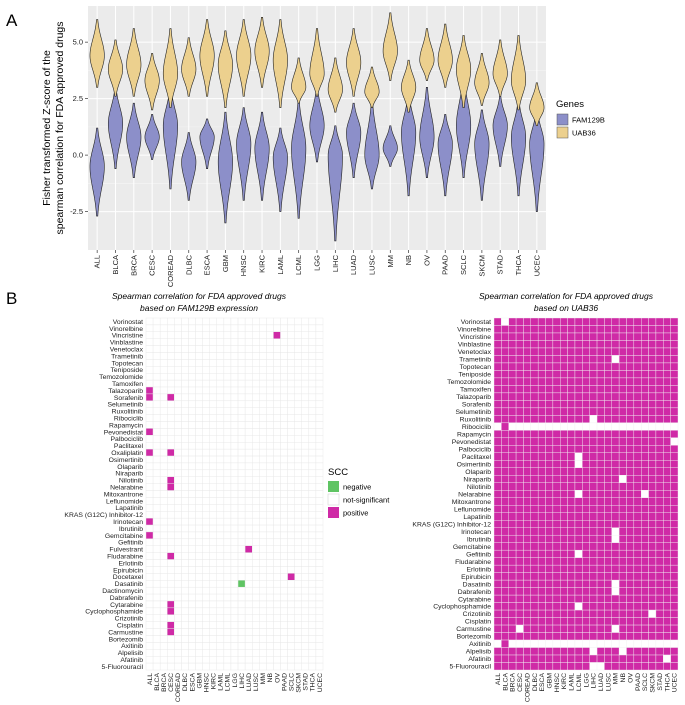 Image resolution: width=685 pixels, height=705 pixels. Describe the element at coordinates (255, 549) in the screenshot. I see `cell-fulvestrant-lusc` at that location.